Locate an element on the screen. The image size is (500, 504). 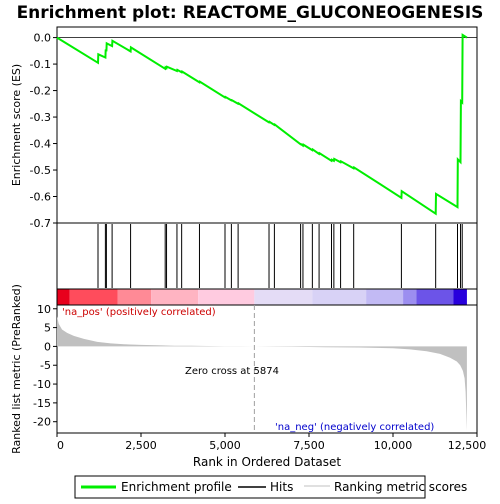
metric-ytick-label: -5 is located at coordinates (45, 365).